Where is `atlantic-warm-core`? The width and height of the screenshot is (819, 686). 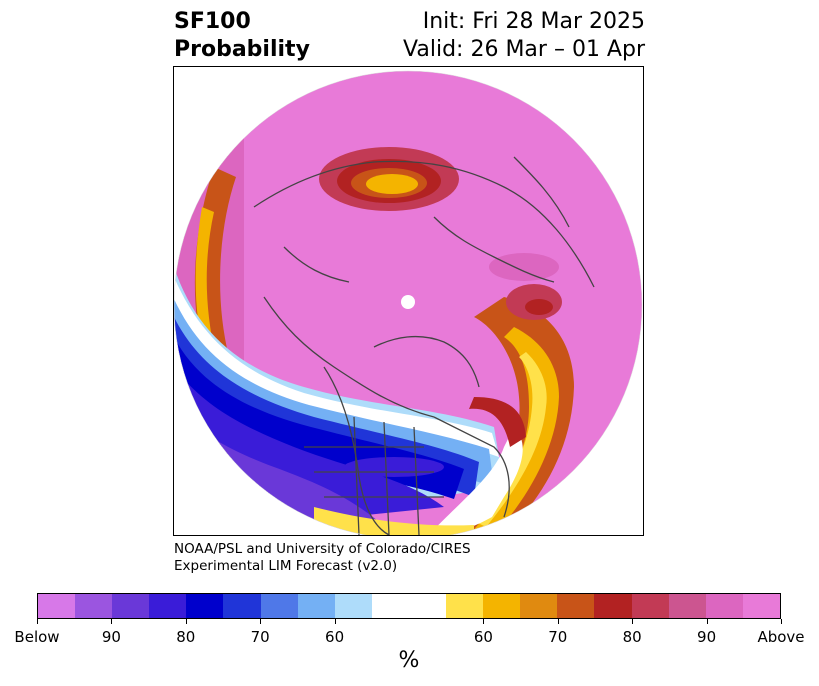
atlantic-warm-core is located at coordinates (511, 439).